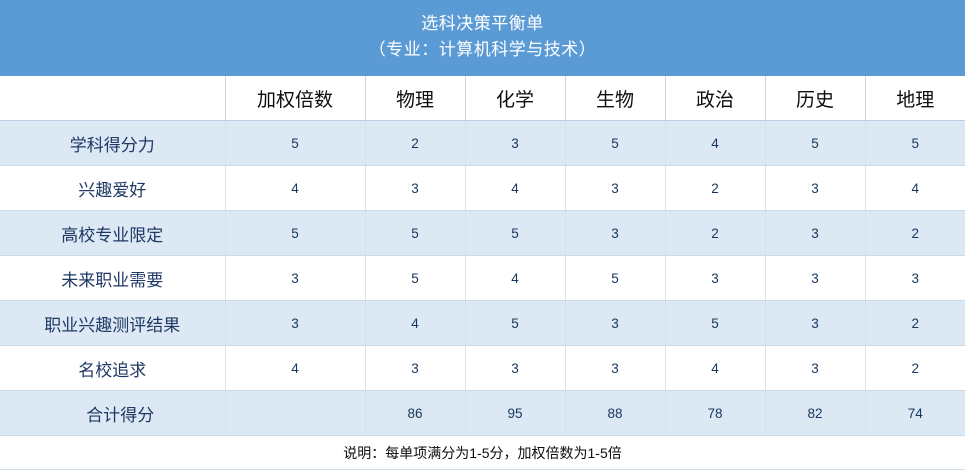 The width and height of the screenshot is (965, 470). Describe the element at coordinates (113, 278) in the screenshot. I see `row-label: 未来职业需要` at that location.